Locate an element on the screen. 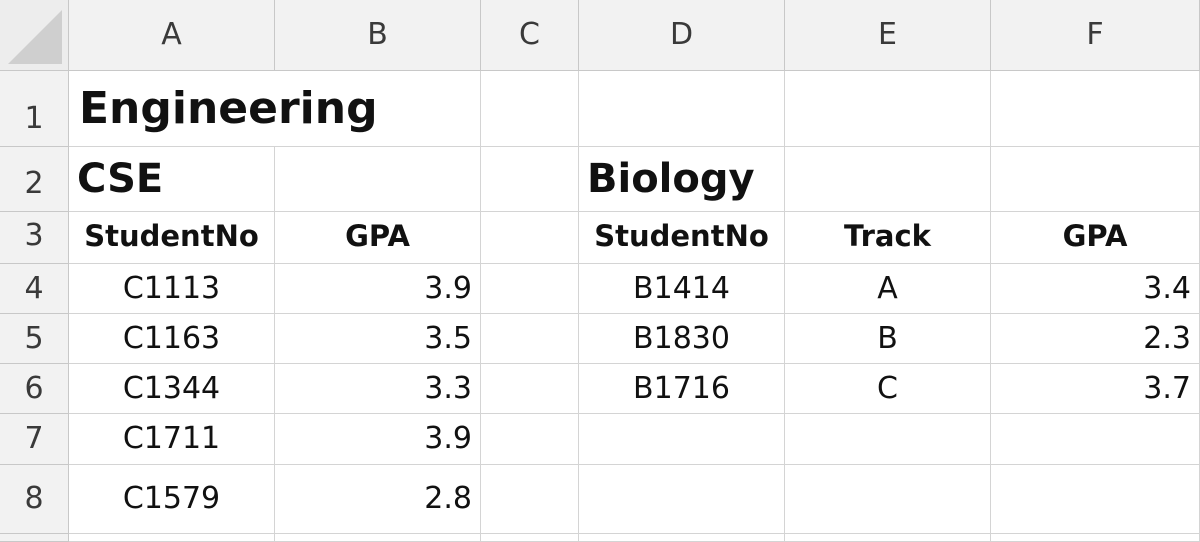  select-all-triangle-icon is located at coordinates (35, 37).